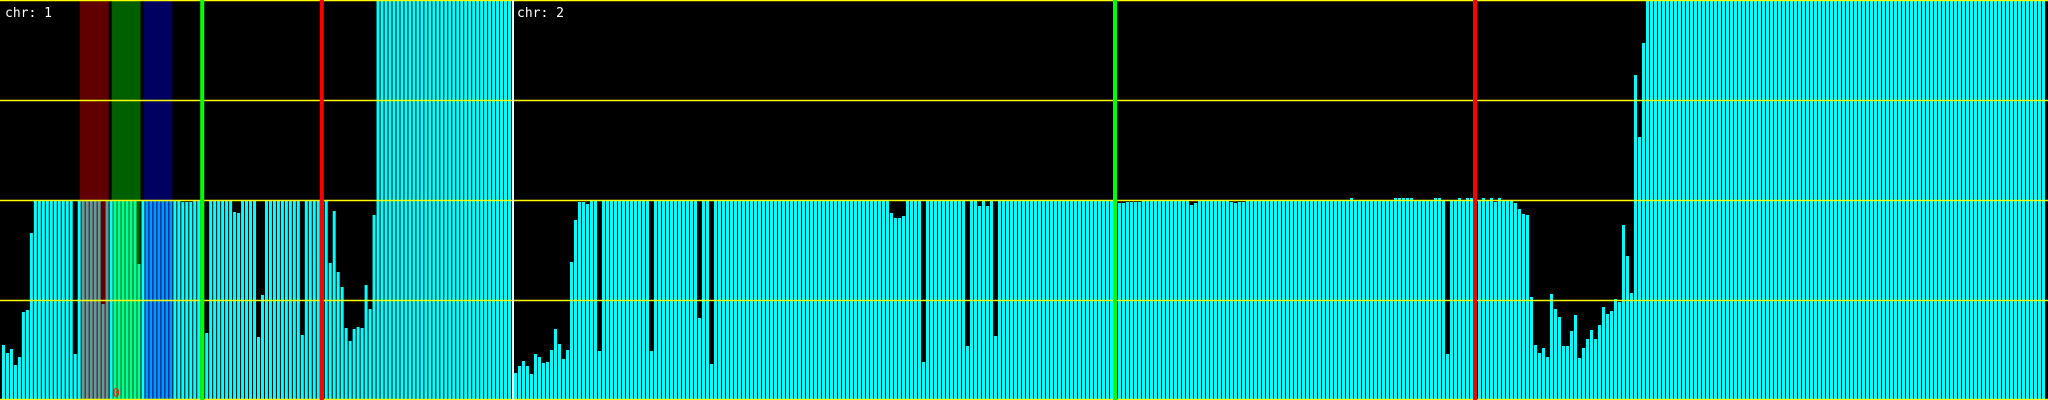 This screenshot has width=2048, height=400. I want to click on chromosome-separator, so click(513, 200).